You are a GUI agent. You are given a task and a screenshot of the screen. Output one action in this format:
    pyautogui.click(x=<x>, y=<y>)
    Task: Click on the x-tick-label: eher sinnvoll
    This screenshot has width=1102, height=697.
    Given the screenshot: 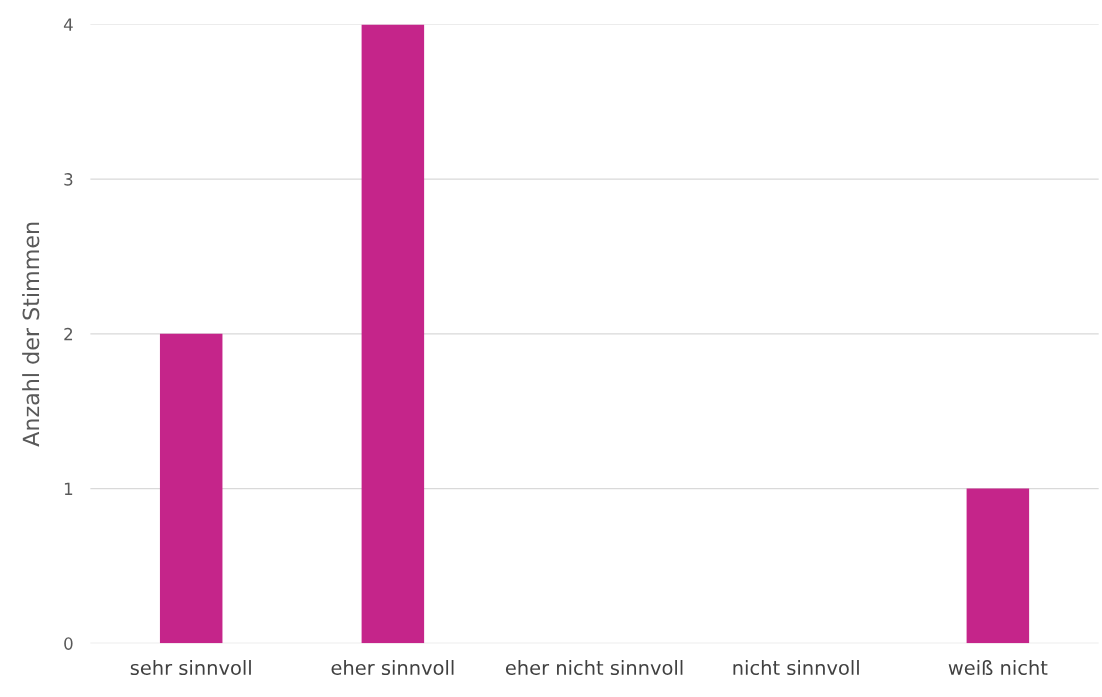 What is the action you would take?
    pyautogui.click(x=392, y=668)
    